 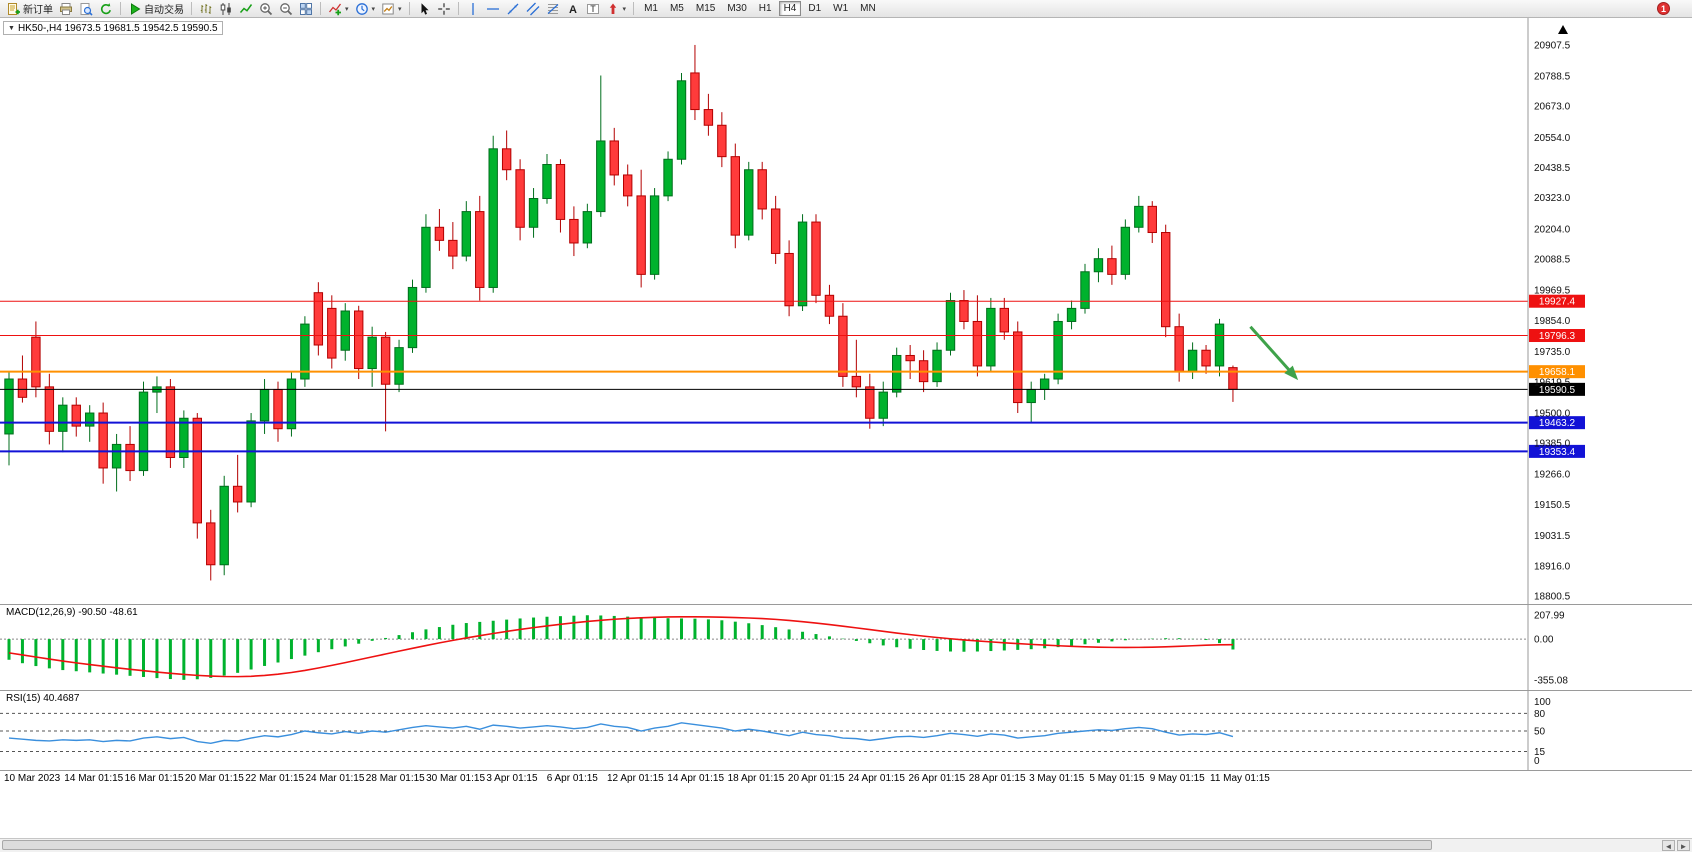 What do you see at coordinates (338, 9) in the screenshot?
I see `indicators-button: ▾` at bounding box center [338, 9].